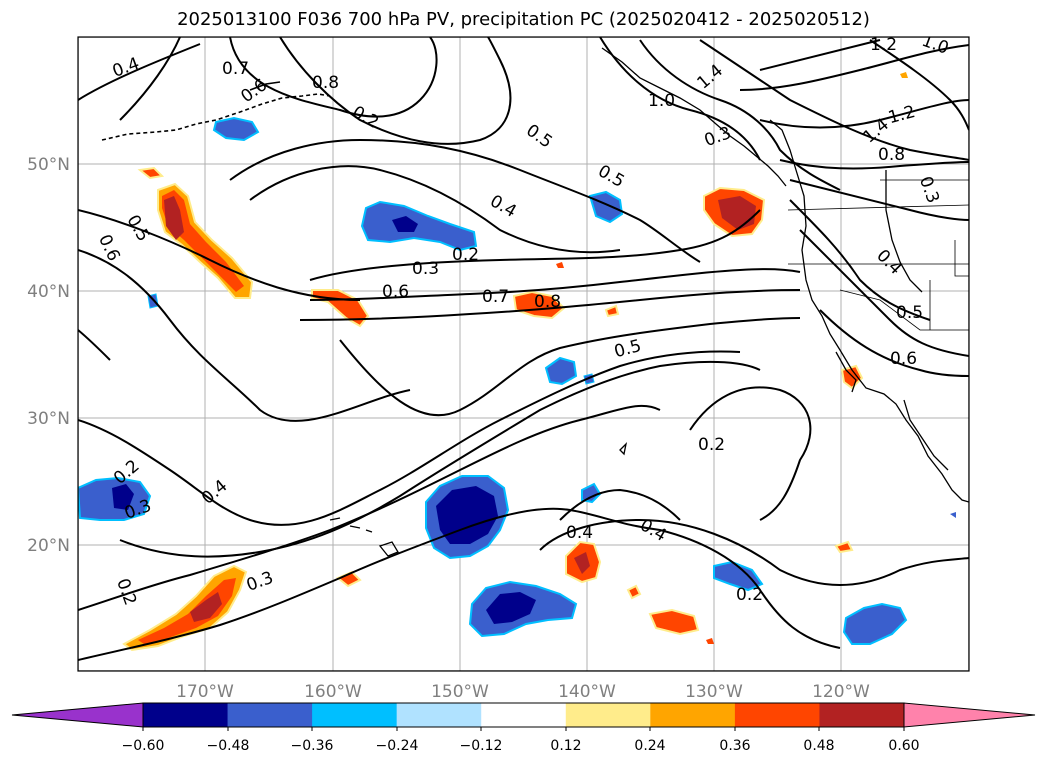 This screenshot has height=765, width=1047. I want to click on colorbar-tick-label: −0.24, so click(397, 746).